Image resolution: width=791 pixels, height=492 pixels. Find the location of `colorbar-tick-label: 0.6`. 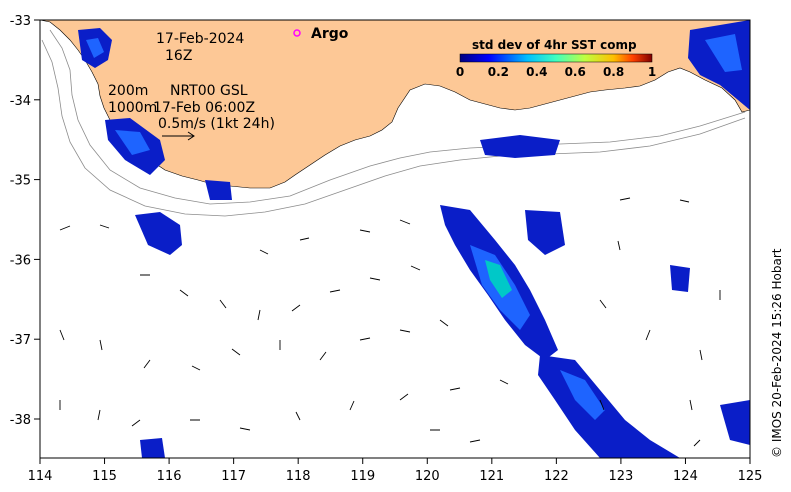

colorbar-tick-label: 0.6 is located at coordinates (575, 72).